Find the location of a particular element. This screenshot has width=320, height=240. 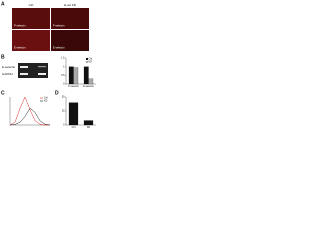

x-tick-label: Ctrl is located at coordinates (74, 127).